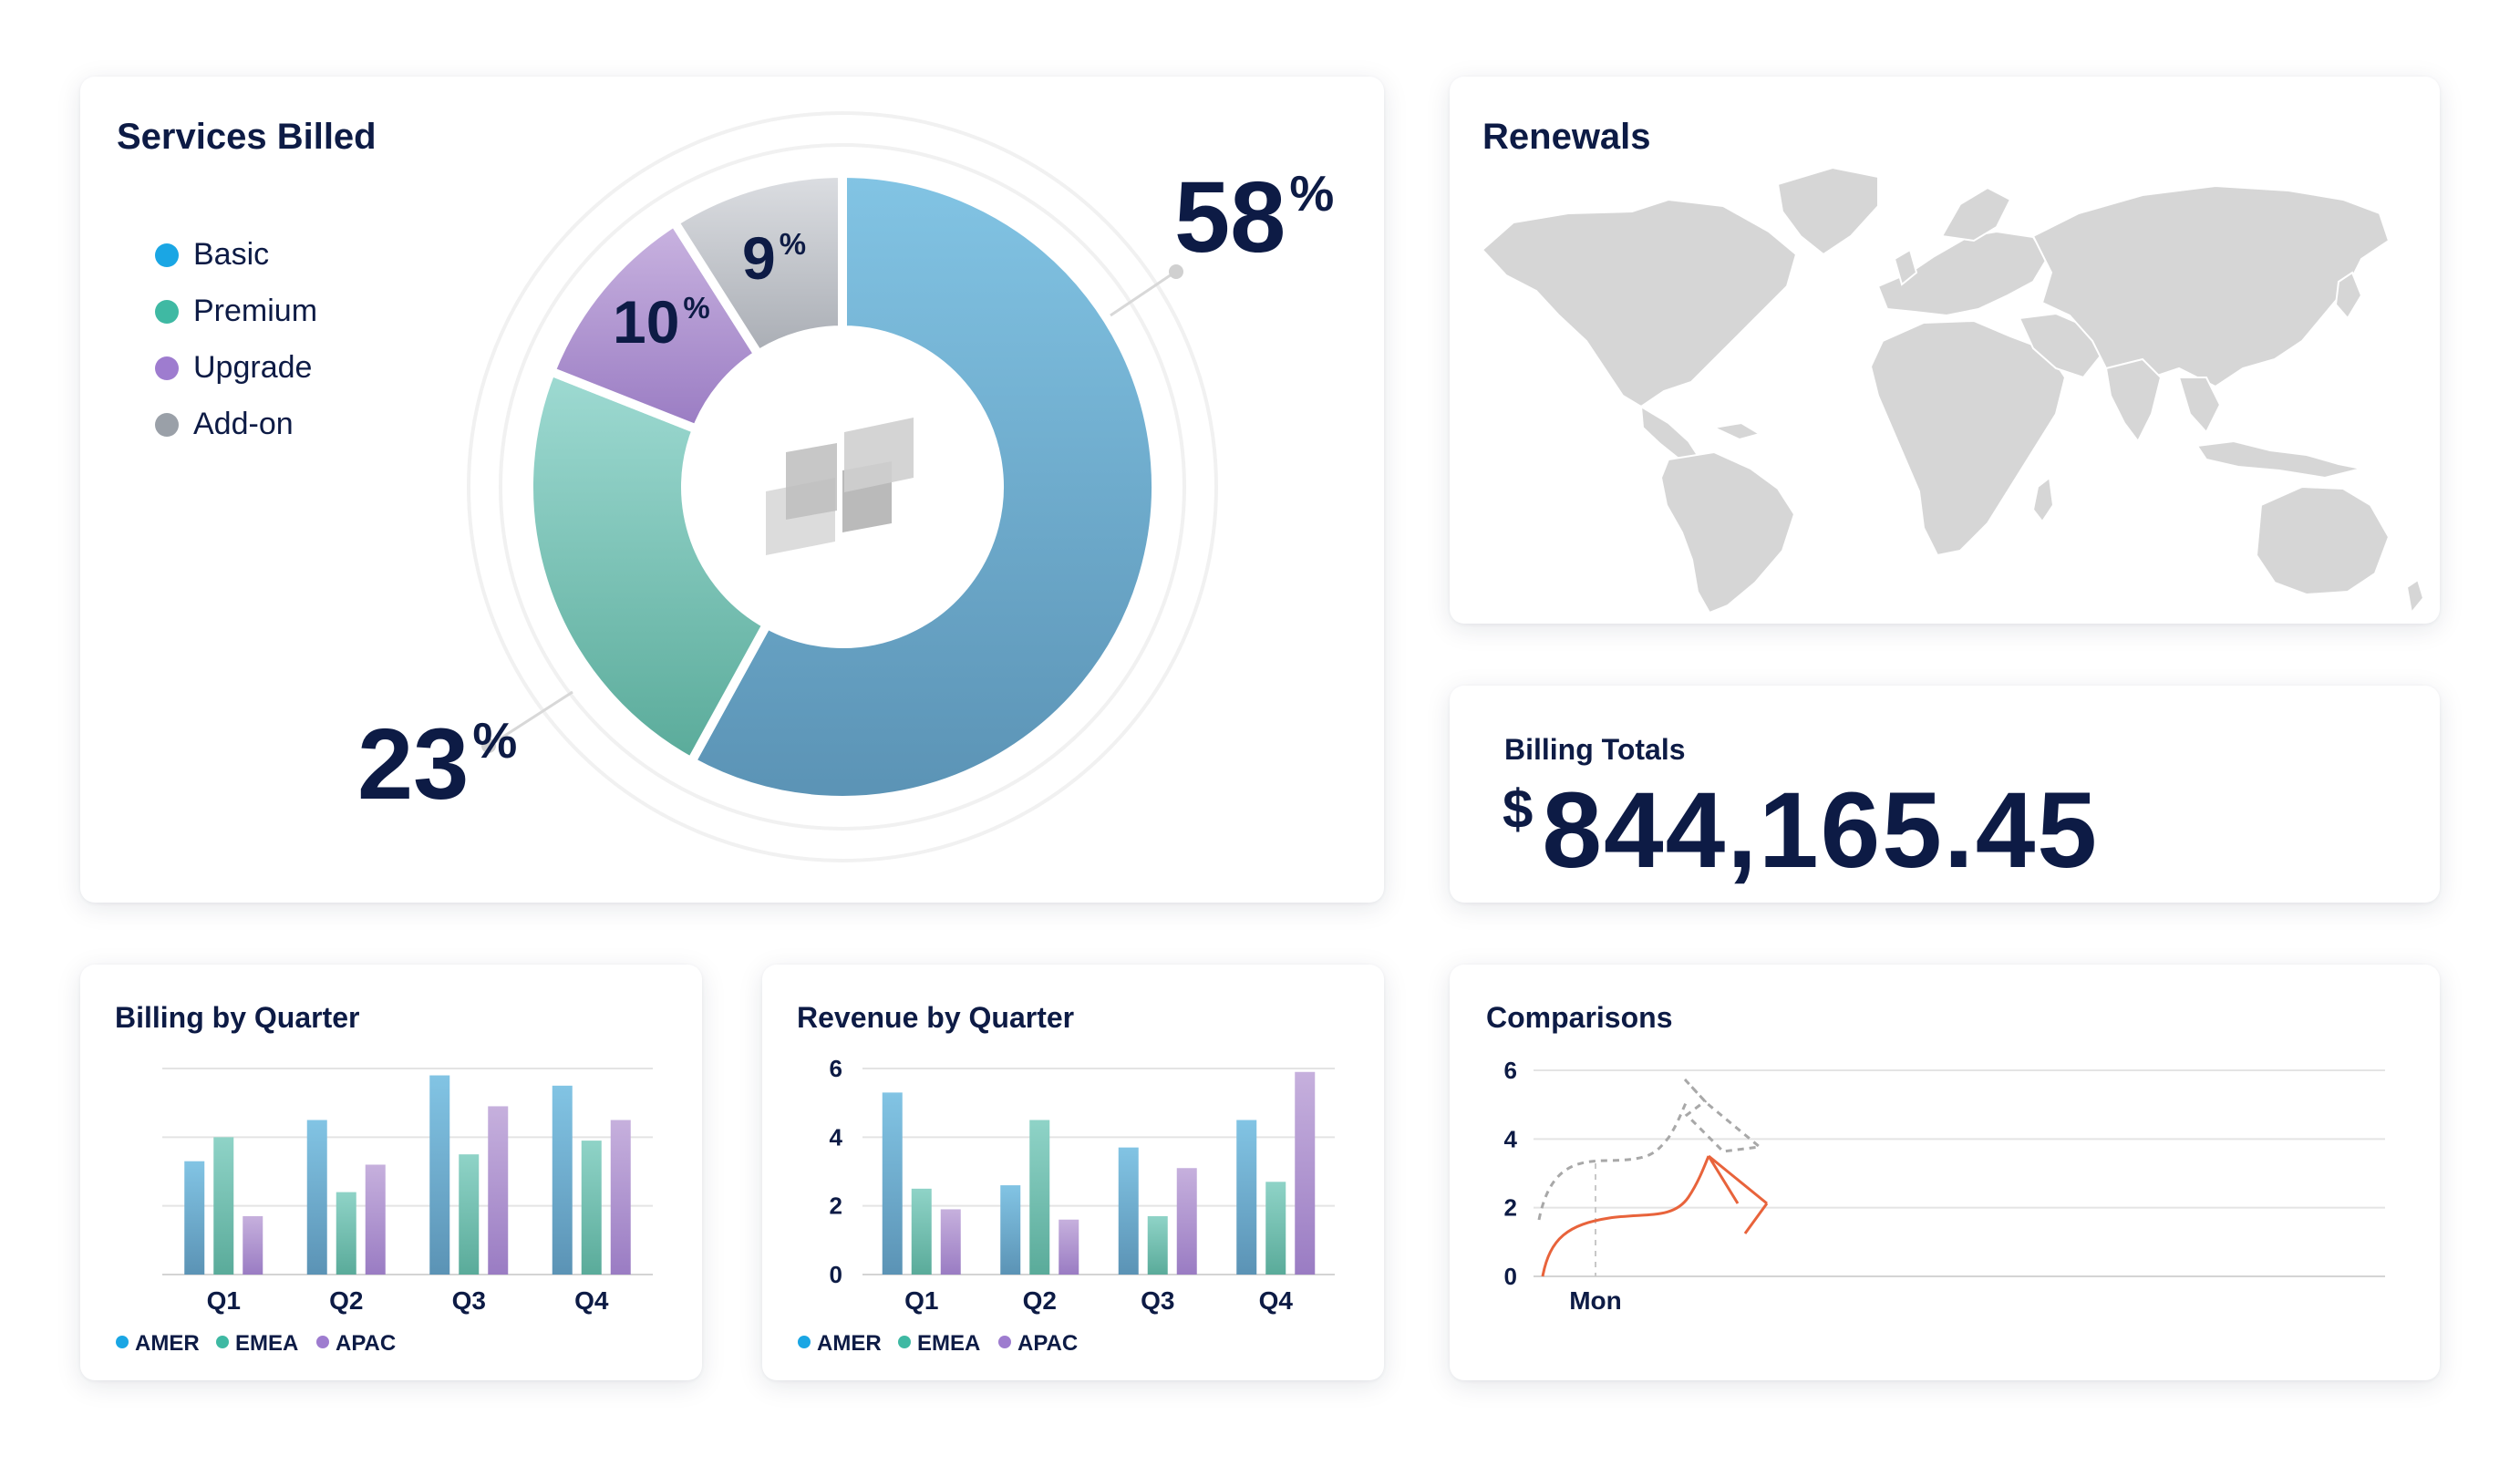  Describe the element at coordinates (2199, 405) in the screenshot. I see `map-southeast-asia` at that location.